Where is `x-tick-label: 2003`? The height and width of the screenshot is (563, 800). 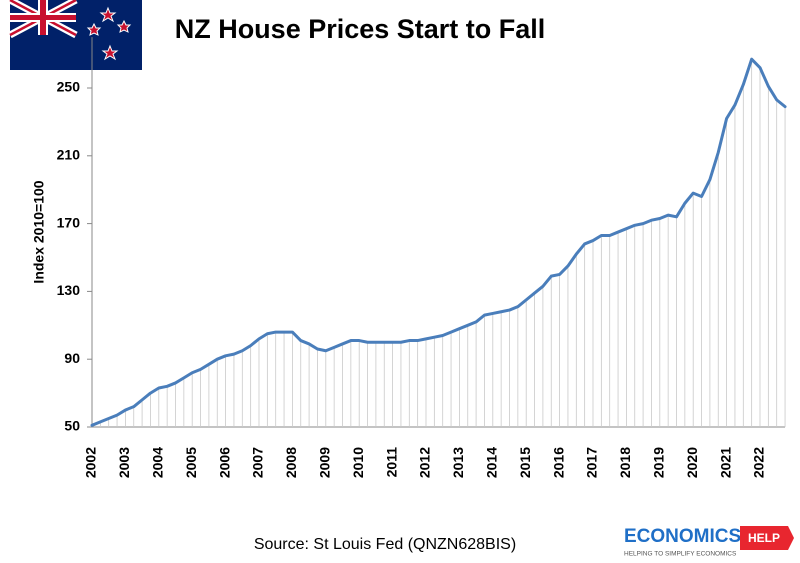
x-tick-label: 2003 is located at coordinates (124, 462).